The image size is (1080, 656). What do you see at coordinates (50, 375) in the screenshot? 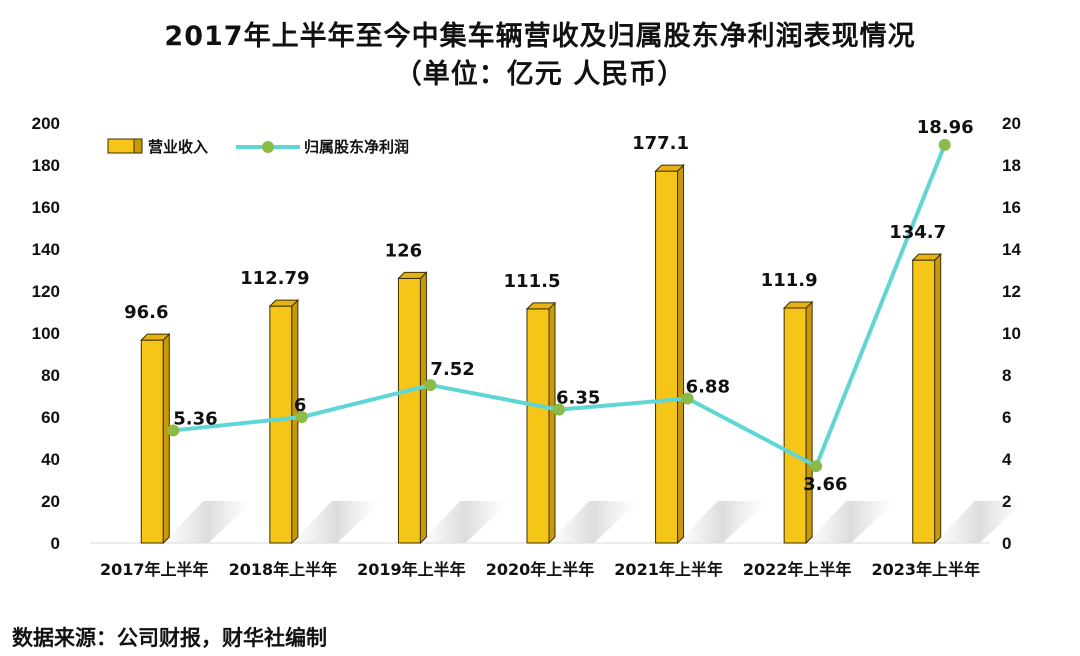
I see `y-left-tick-label: 80` at bounding box center [50, 375].